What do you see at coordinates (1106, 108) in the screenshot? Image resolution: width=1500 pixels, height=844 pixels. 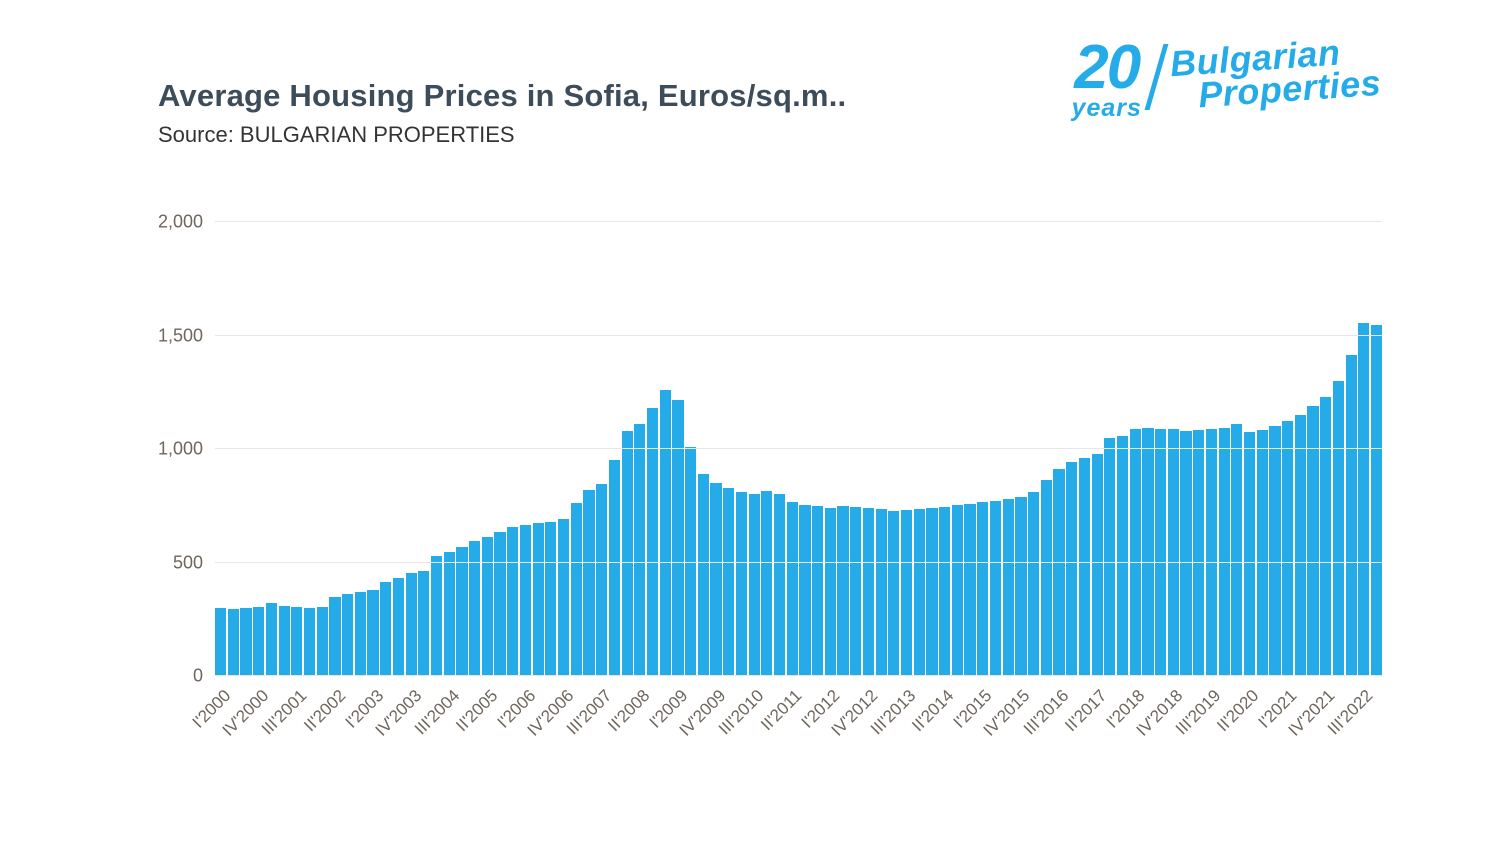 I see `logo-years-label: years` at bounding box center [1106, 108].